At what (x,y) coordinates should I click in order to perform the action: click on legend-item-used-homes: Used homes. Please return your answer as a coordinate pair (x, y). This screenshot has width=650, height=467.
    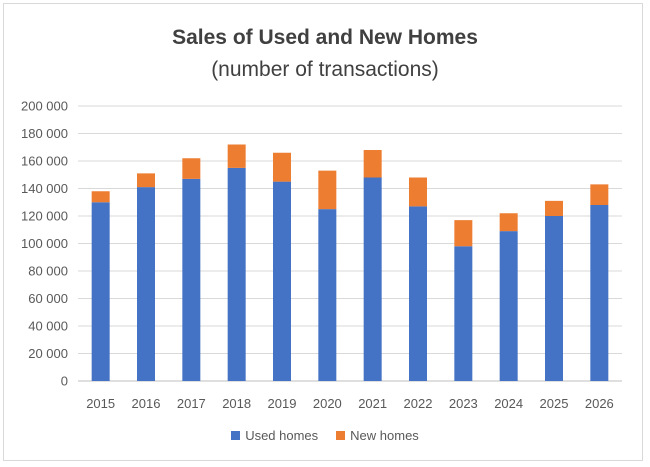
    Looking at the image, I should click on (274, 435).